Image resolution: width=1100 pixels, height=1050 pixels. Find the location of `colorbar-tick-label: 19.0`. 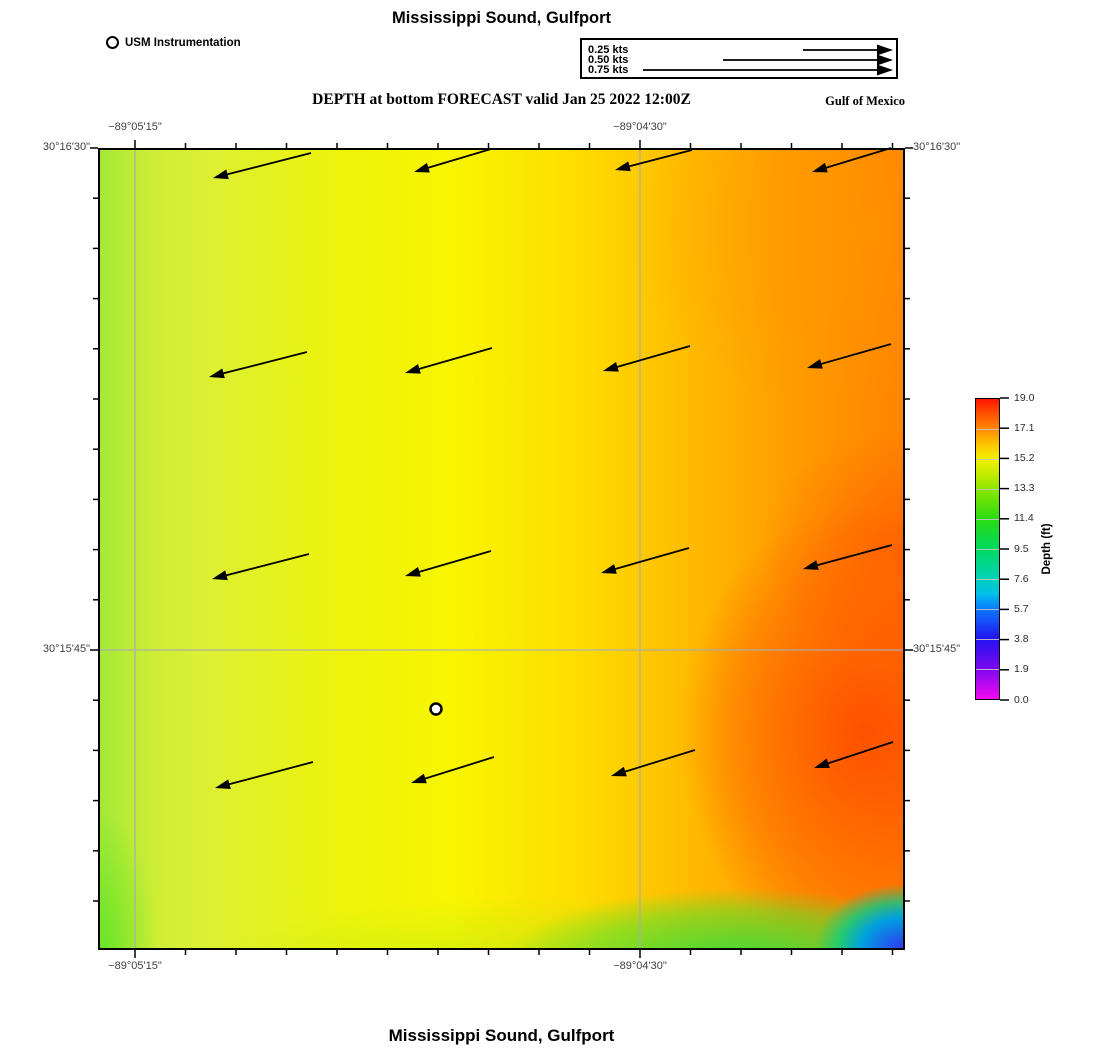

colorbar-tick-label: 19.0 is located at coordinates (1024, 397).